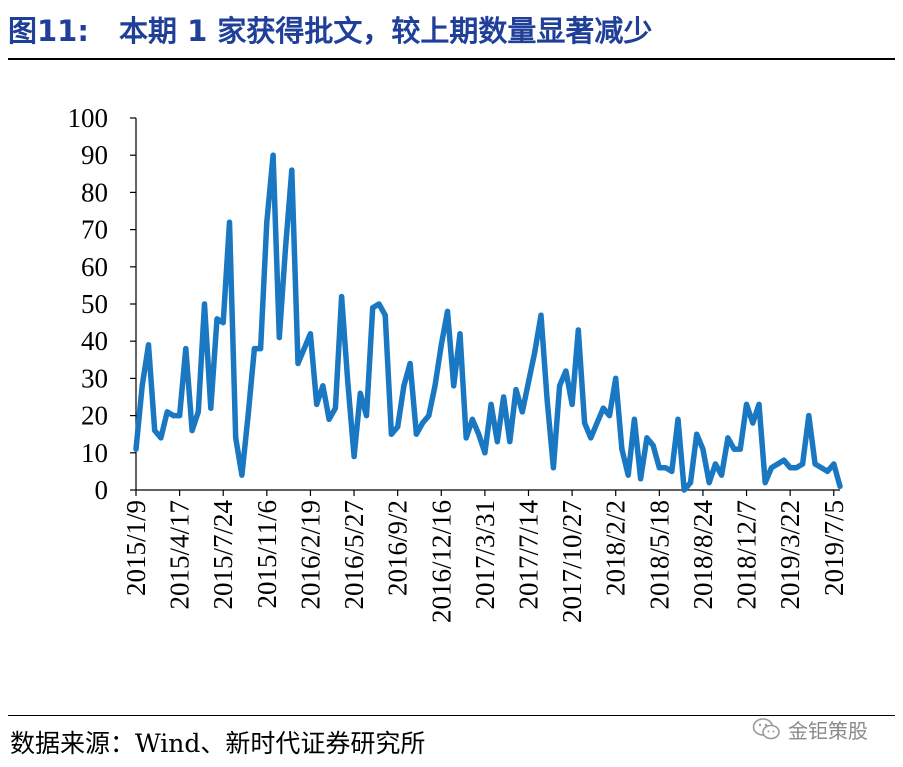  What do you see at coordinates (747, 555) in the screenshot?
I see `x-tick-label: 2018/12/7` at bounding box center [747, 555].